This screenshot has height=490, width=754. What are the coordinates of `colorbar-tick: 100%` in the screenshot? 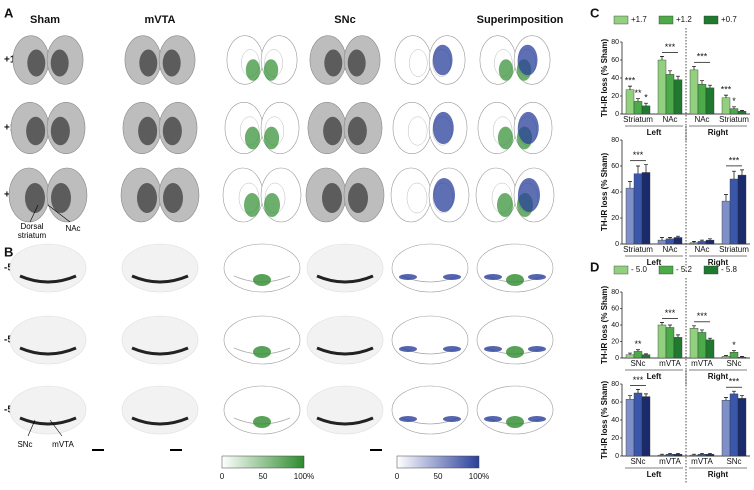 It's located at (479, 476).